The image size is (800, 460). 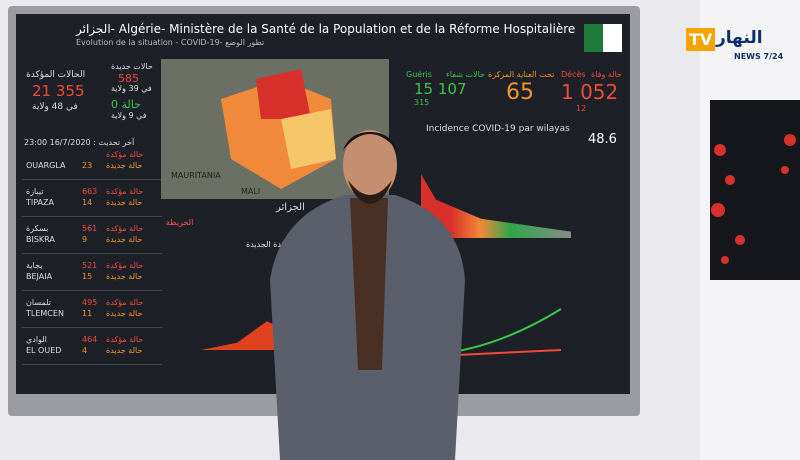 What do you see at coordinates (498, 129) in the screenshot?
I see `incidence-title: Incidence COVID-19 par wilayas` at bounding box center [498, 129].